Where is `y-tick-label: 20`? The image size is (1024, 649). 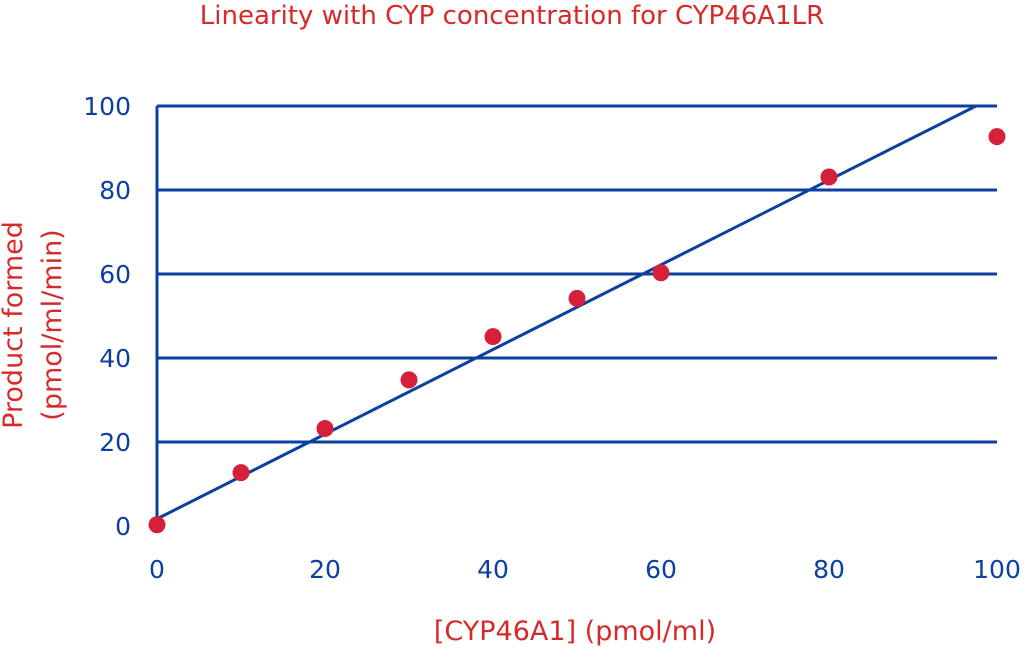
y-tick-label: 20 is located at coordinates (115, 442).